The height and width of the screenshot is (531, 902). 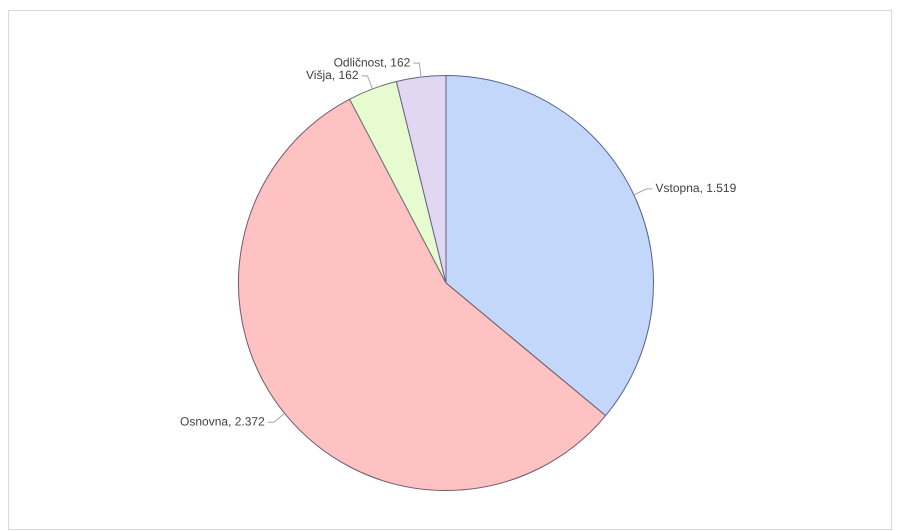 I want to click on slice-label: Višja, 162, so click(x=332, y=75).